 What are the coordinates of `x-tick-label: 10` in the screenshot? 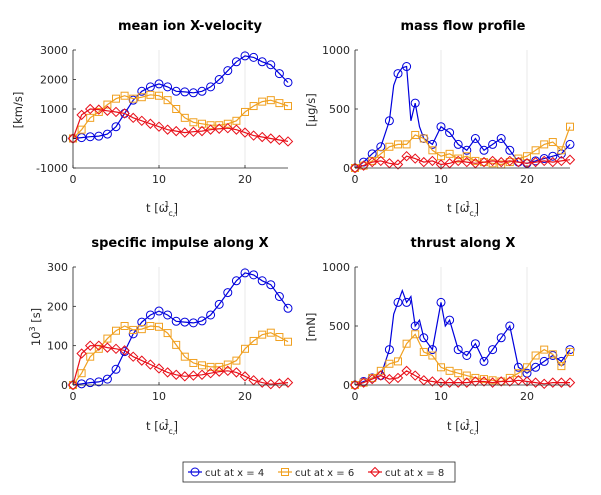 It's located at (441, 179).